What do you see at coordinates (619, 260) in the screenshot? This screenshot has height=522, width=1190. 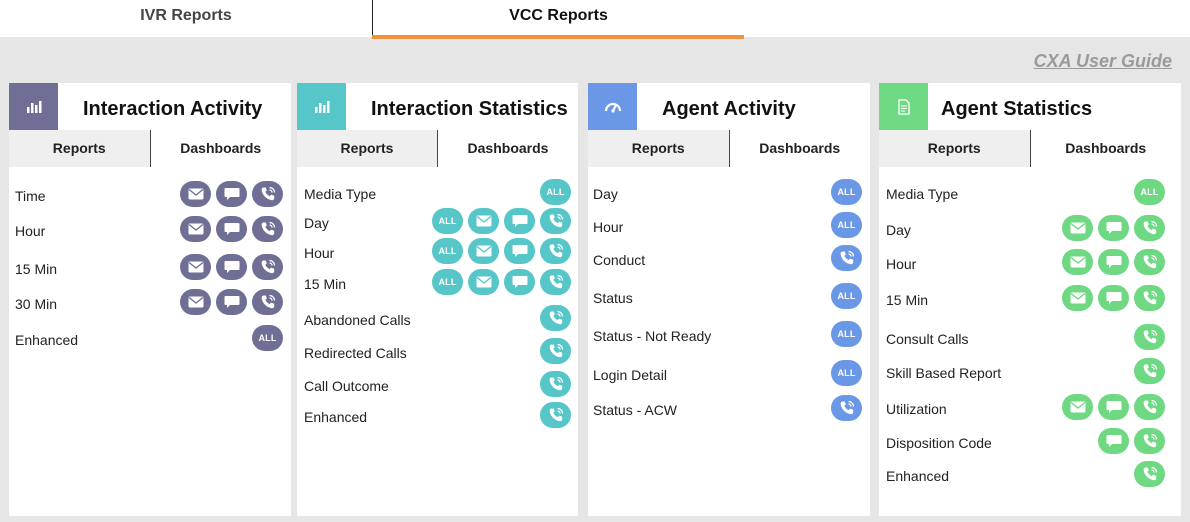 I see `report-label: Conduct` at bounding box center [619, 260].